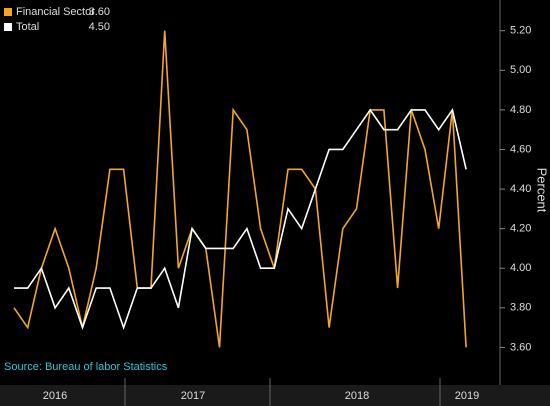 The height and width of the screenshot is (406, 550). Describe the element at coordinates (520, 308) in the screenshot. I see `y-tick-label: 3.80` at that location.